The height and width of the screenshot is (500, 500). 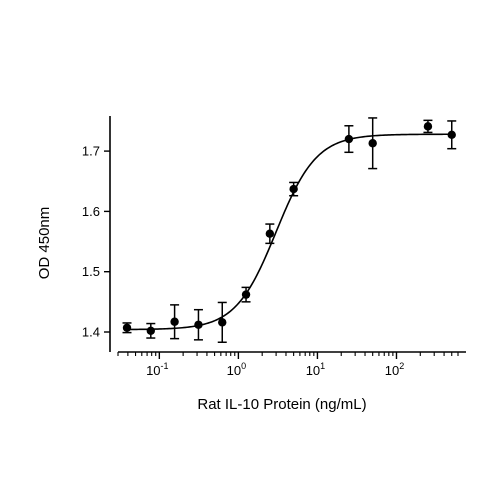 I want to click on y-axis-ticks: 1.4 1.5 1.6 1.7, so click(x=96, y=242).